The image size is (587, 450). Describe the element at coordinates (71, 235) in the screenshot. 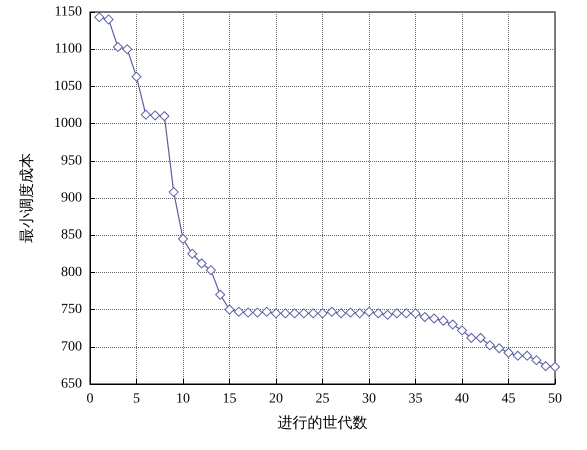

I see `y-tick-label: 850` at that location.